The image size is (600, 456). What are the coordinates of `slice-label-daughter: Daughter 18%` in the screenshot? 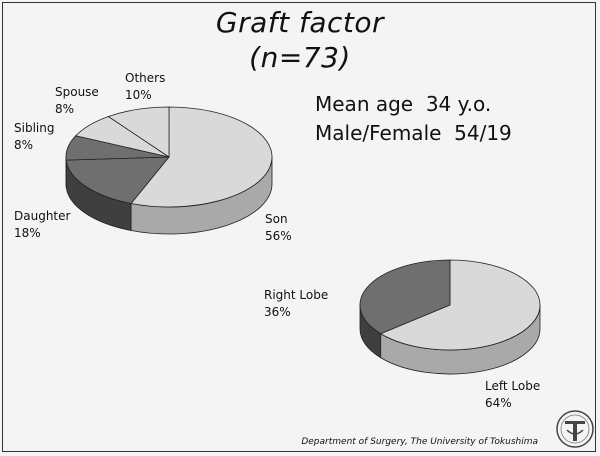 It's located at (42, 224).